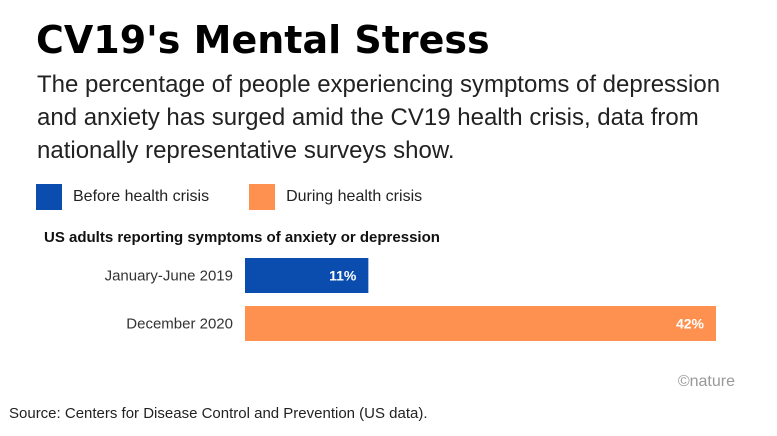 The image size is (777, 436). Describe the element at coordinates (690, 324) in the screenshot. I see `value-label-1: 42%` at that location.